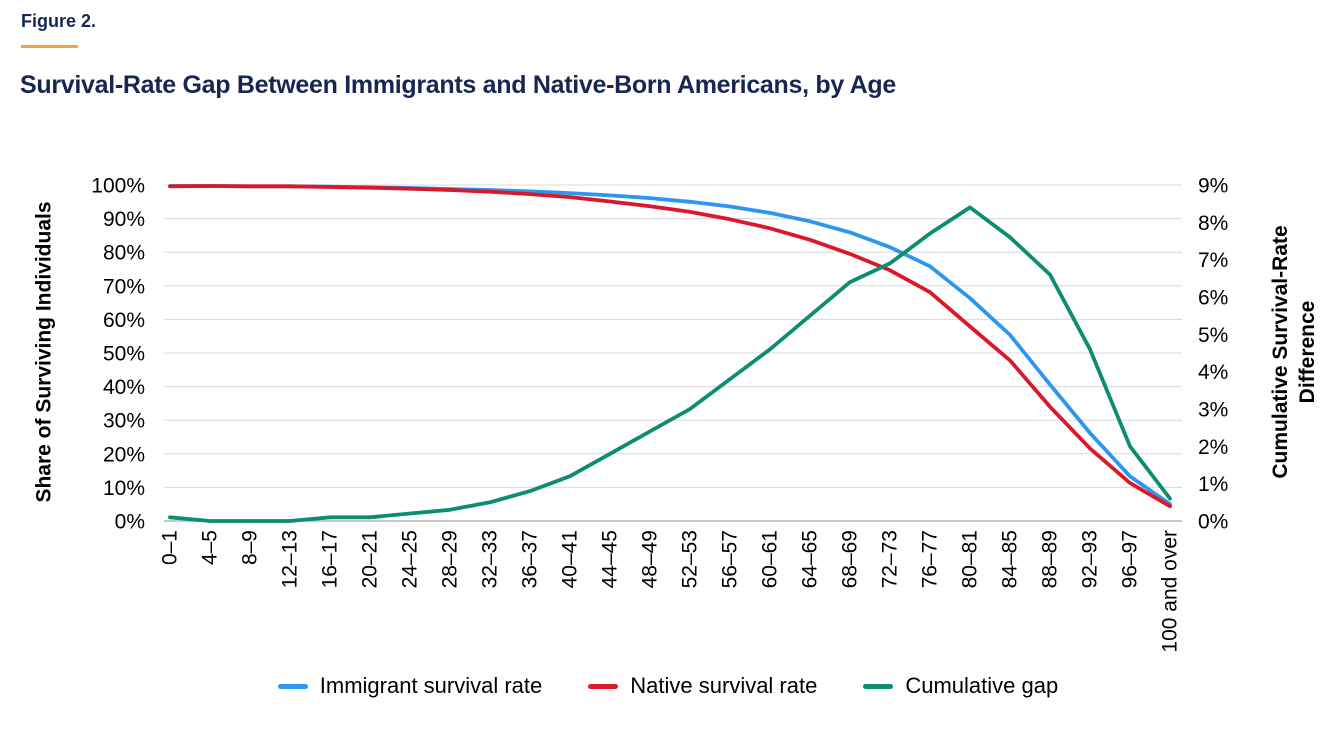 This screenshot has width=1336, height=734. I want to click on figure-label: Figure 2., so click(59, 21).